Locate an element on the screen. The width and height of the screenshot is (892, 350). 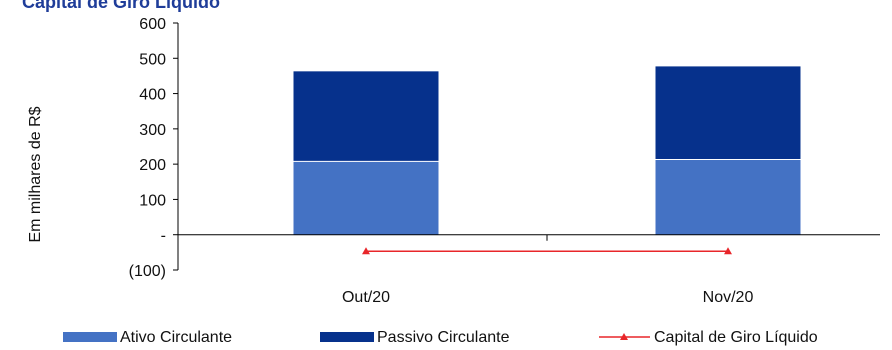
y-axis-label: Em milhares de R$ is located at coordinates (35, 174).